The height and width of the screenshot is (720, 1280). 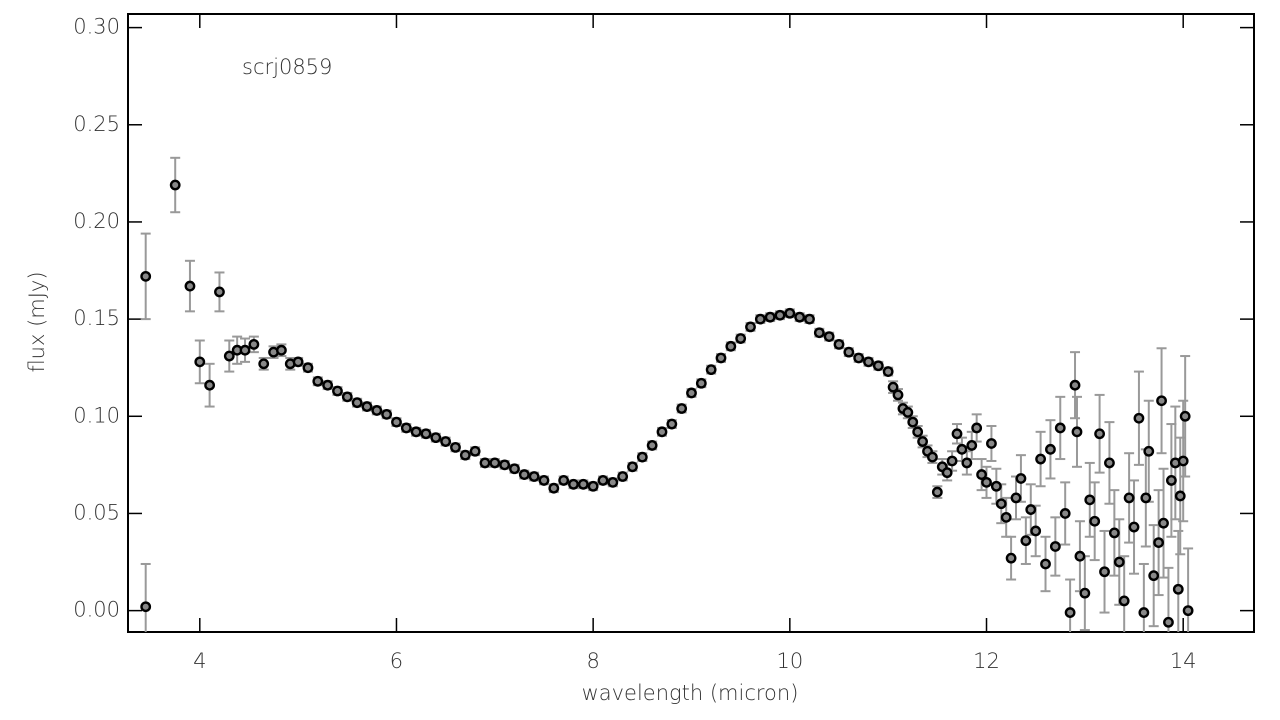 What do you see at coordinates (986, 661) in the screenshot?
I see `x-tick-label: 12` at bounding box center [986, 661].